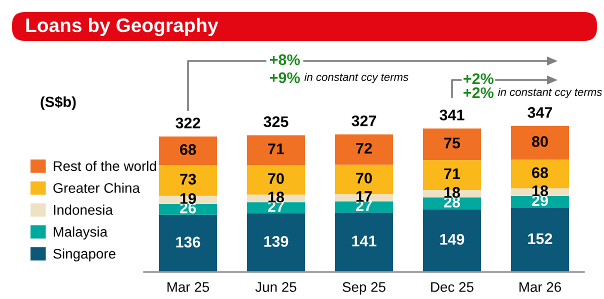 Image resolution: width=604 pixels, height=299 pixels. Describe the element at coordinates (364, 288) in the screenshot. I see `x-tick-label: Sep 25` at that location.